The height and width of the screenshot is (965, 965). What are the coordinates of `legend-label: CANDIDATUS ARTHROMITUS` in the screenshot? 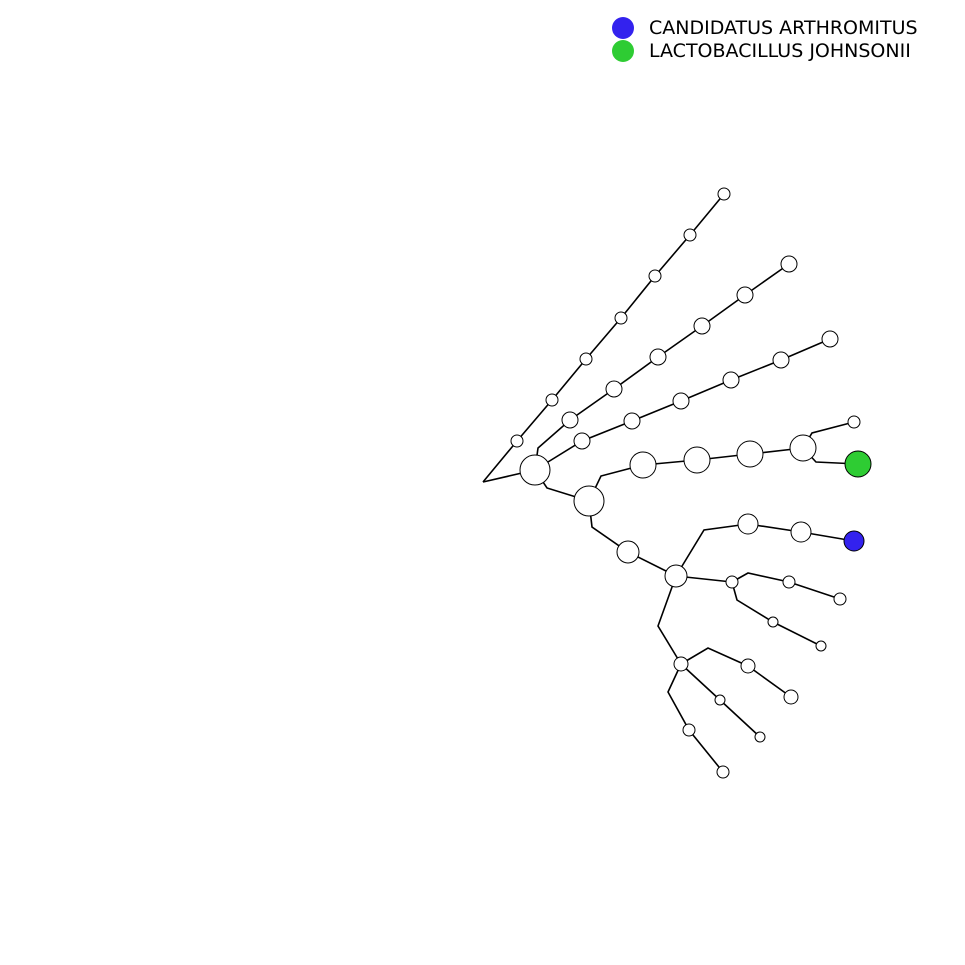 It's located at (783, 27).